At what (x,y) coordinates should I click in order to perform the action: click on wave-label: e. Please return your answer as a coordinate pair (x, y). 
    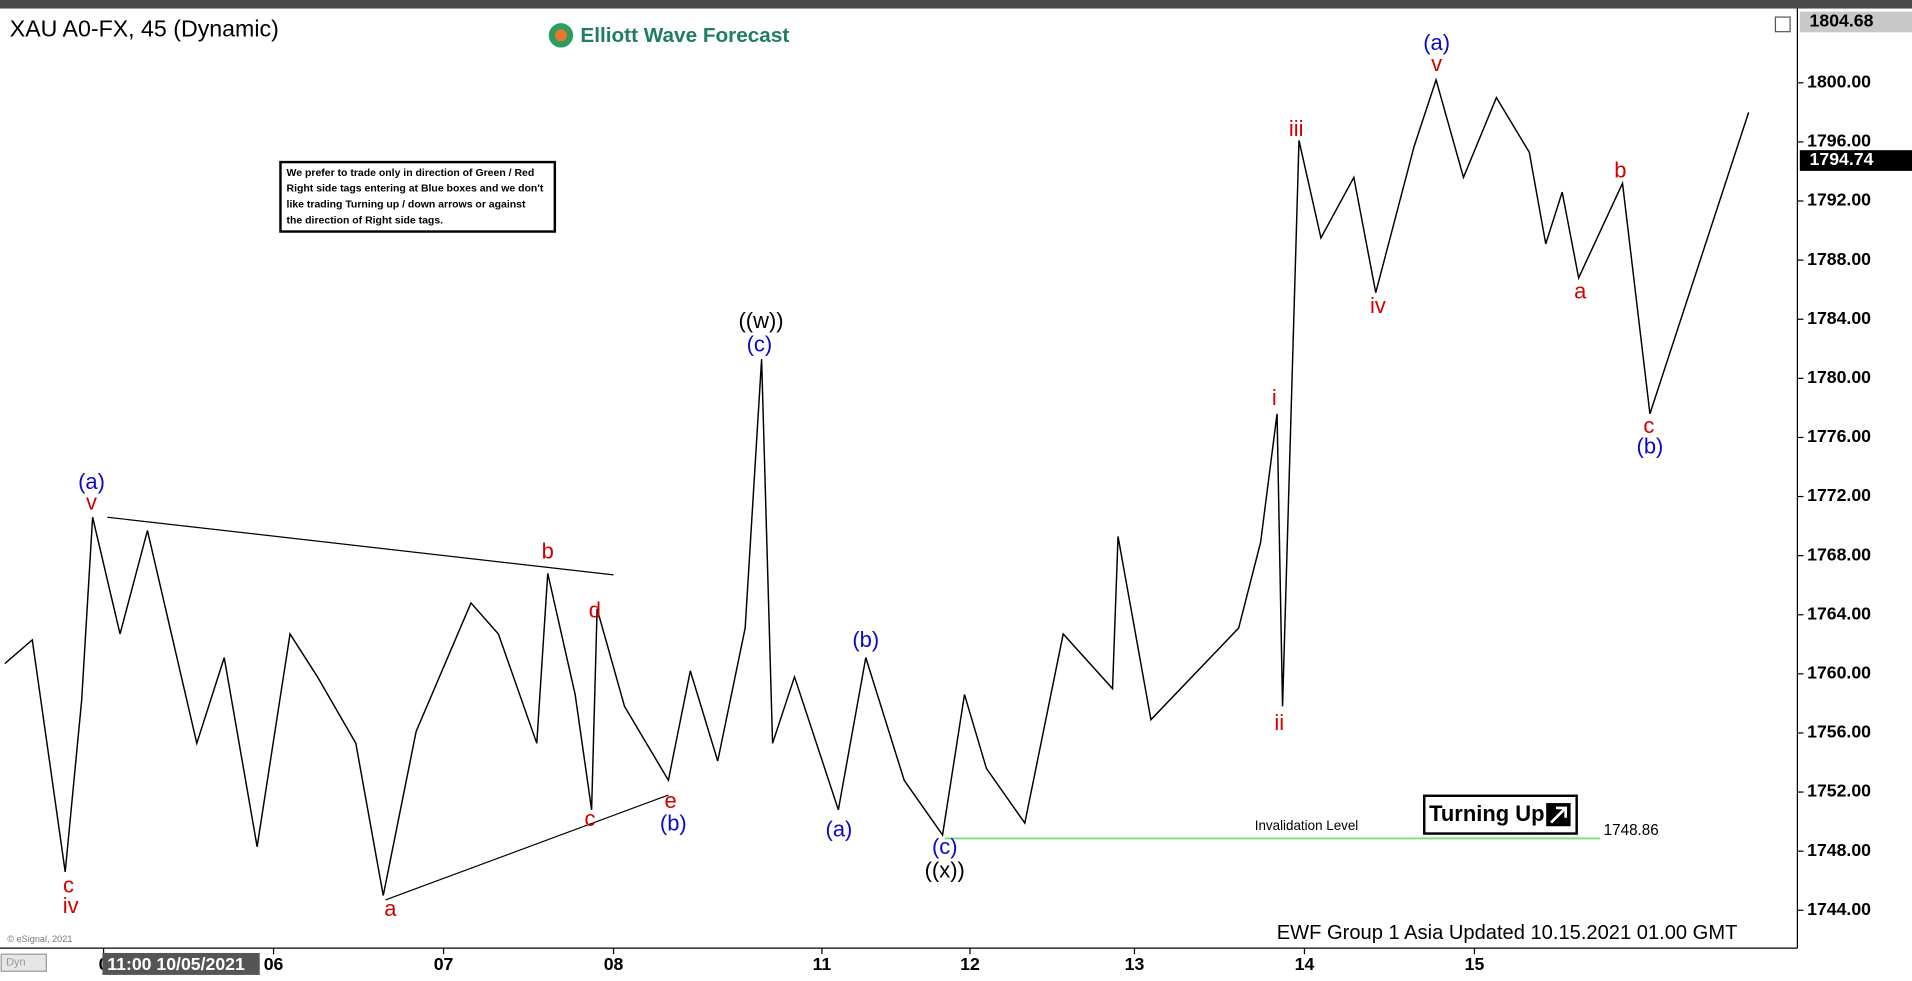
    Looking at the image, I should click on (670, 800).